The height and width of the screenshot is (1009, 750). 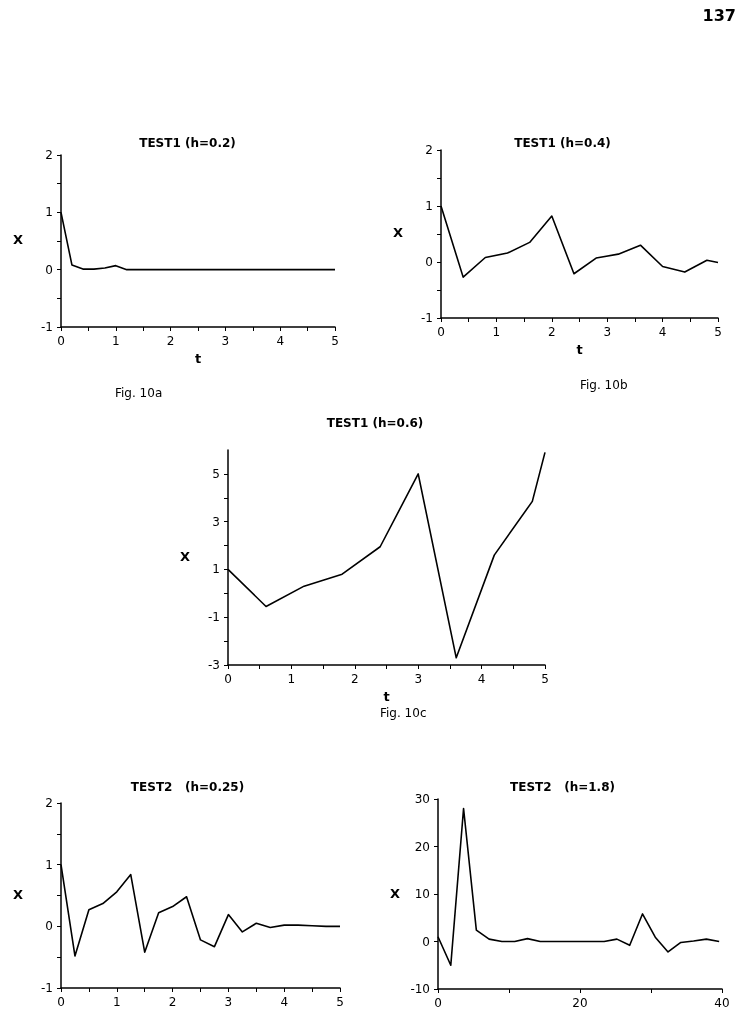 What do you see at coordinates (580, 1002) in the screenshot?
I see `x-tick-label: 20` at bounding box center [580, 1002].